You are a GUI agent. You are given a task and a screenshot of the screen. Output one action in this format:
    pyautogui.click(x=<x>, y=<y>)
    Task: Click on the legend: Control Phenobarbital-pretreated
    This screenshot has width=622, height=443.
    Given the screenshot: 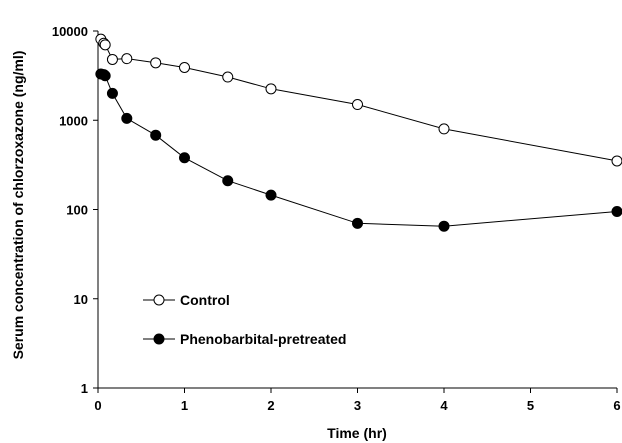 What is the action you would take?
    pyautogui.click(x=244, y=319)
    